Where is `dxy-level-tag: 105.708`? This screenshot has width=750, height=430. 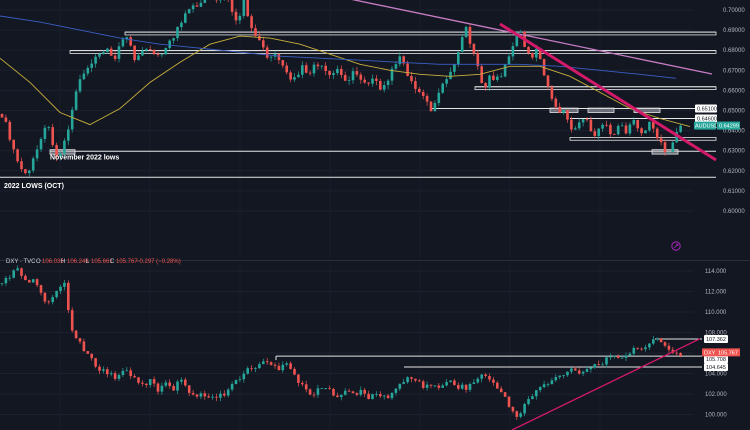 dxy-level-tag: 105.708 is located at coordinates (716, 359).